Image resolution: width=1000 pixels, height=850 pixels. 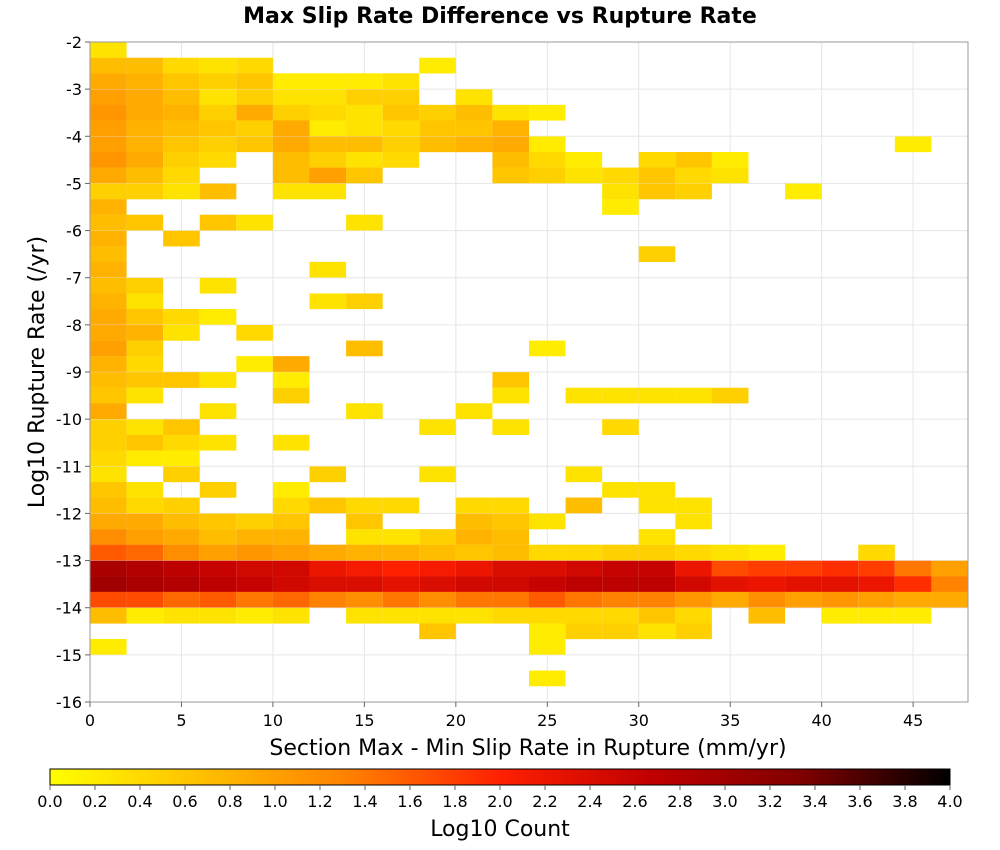 What do you see at coordinates (74, 231) in the screenshot?
I see `y-tick-label: -6` at bounding box center [74, 231].